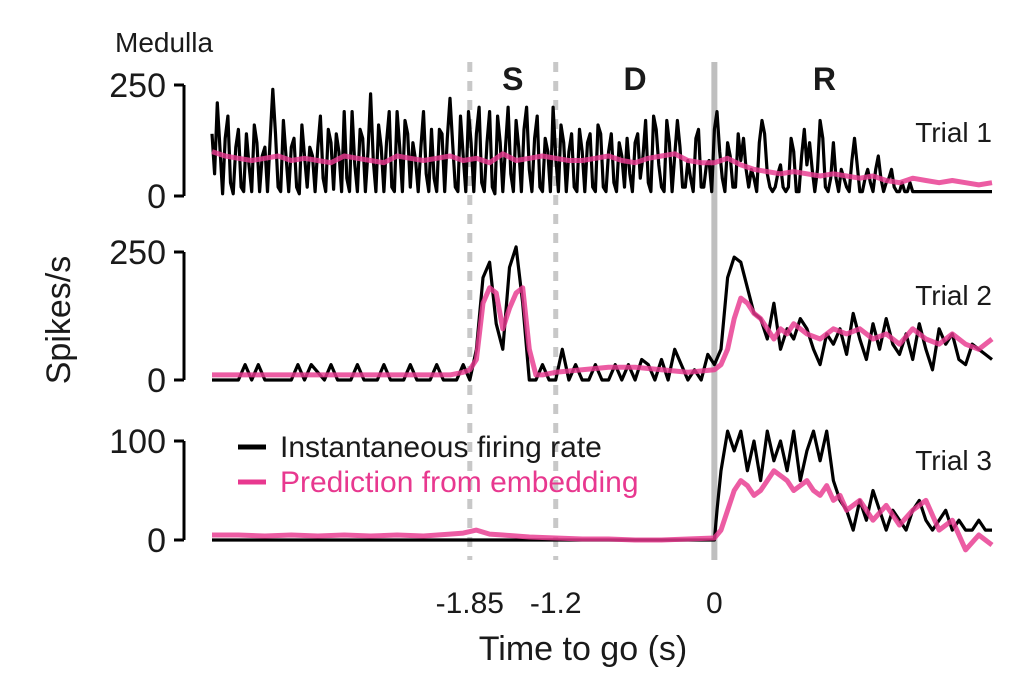 This screenshot has height=677, width=1010. Describe the element at coordinates (953, 295) in the screenshot. I see `trial-label: Trial 2` at that location.